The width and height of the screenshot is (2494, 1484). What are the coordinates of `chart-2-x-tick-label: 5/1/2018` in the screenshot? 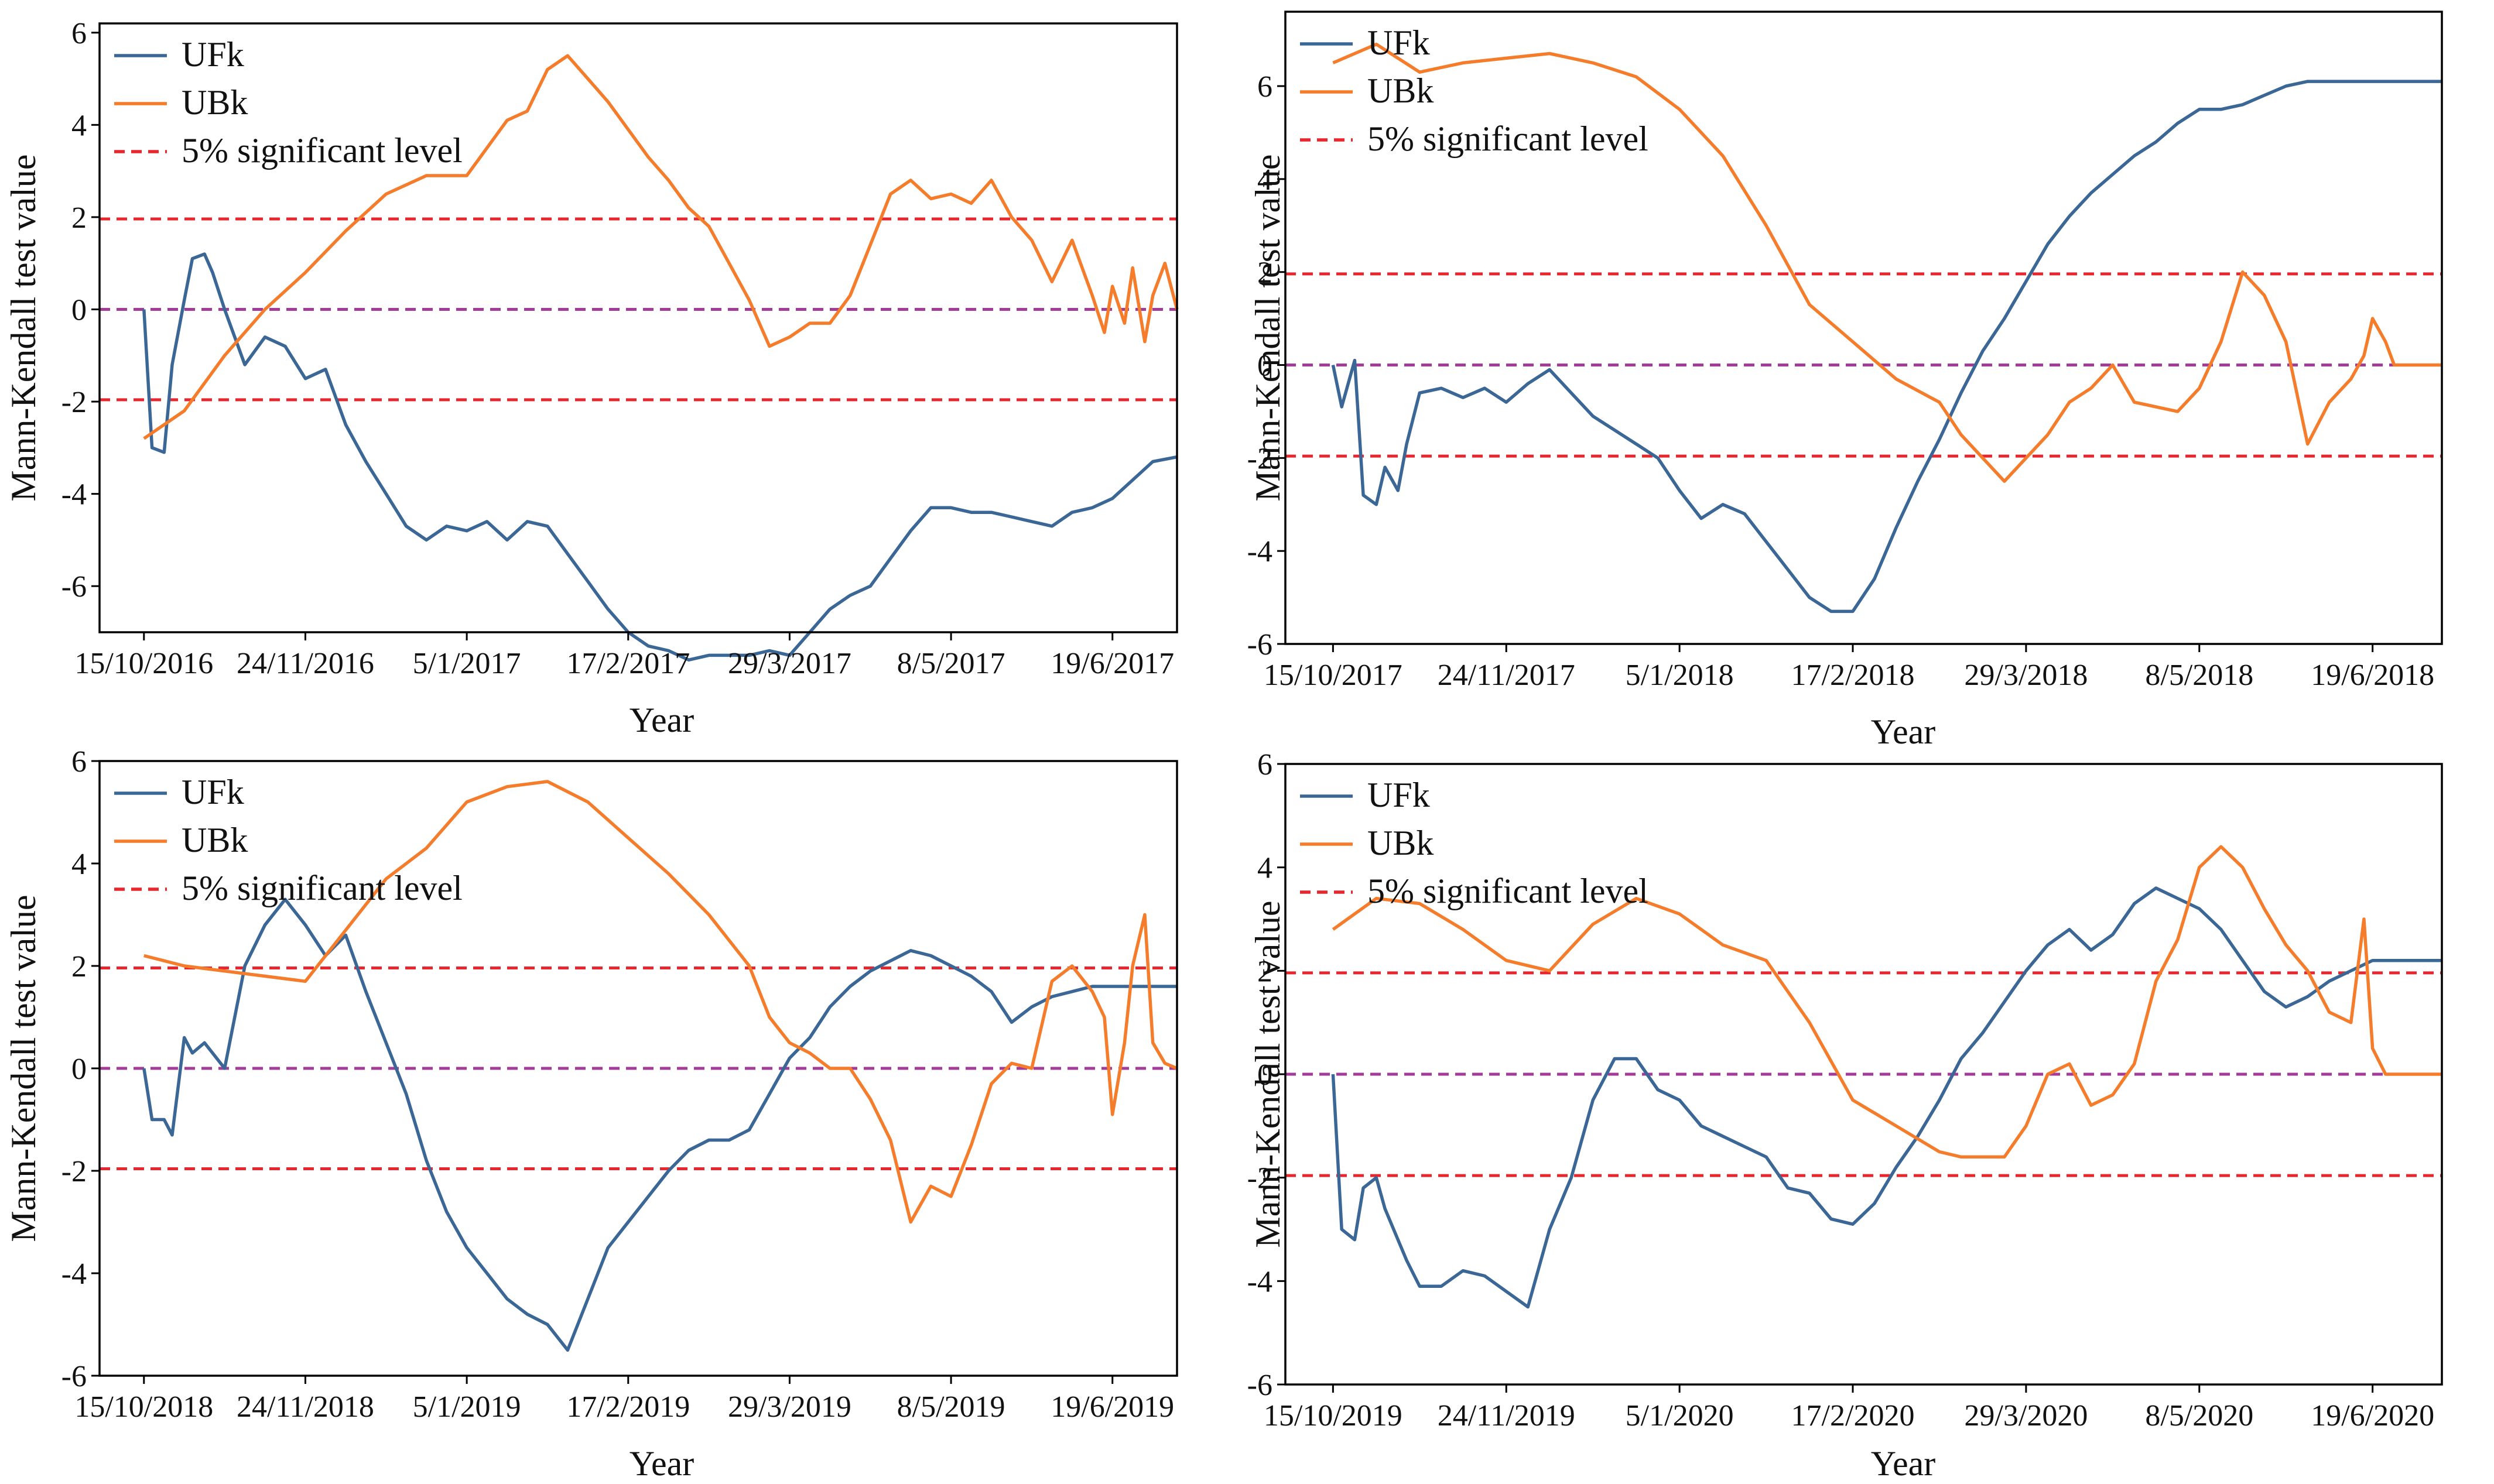 It's located at (1680, 675).